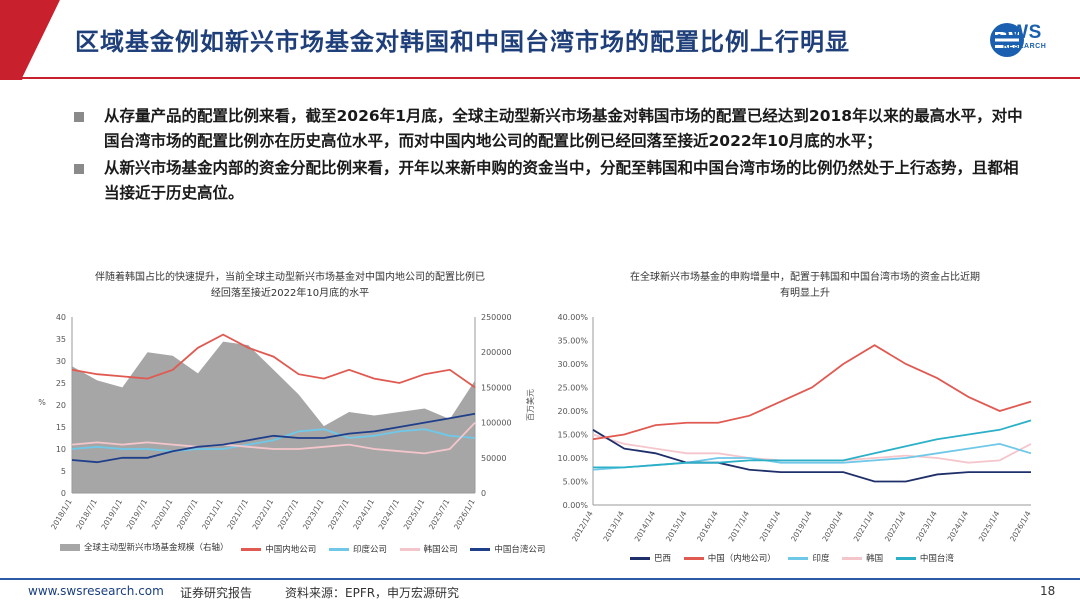 The image size is (1080, 608). I want to click on left-y-tick-label: 5, so click(63, 471).